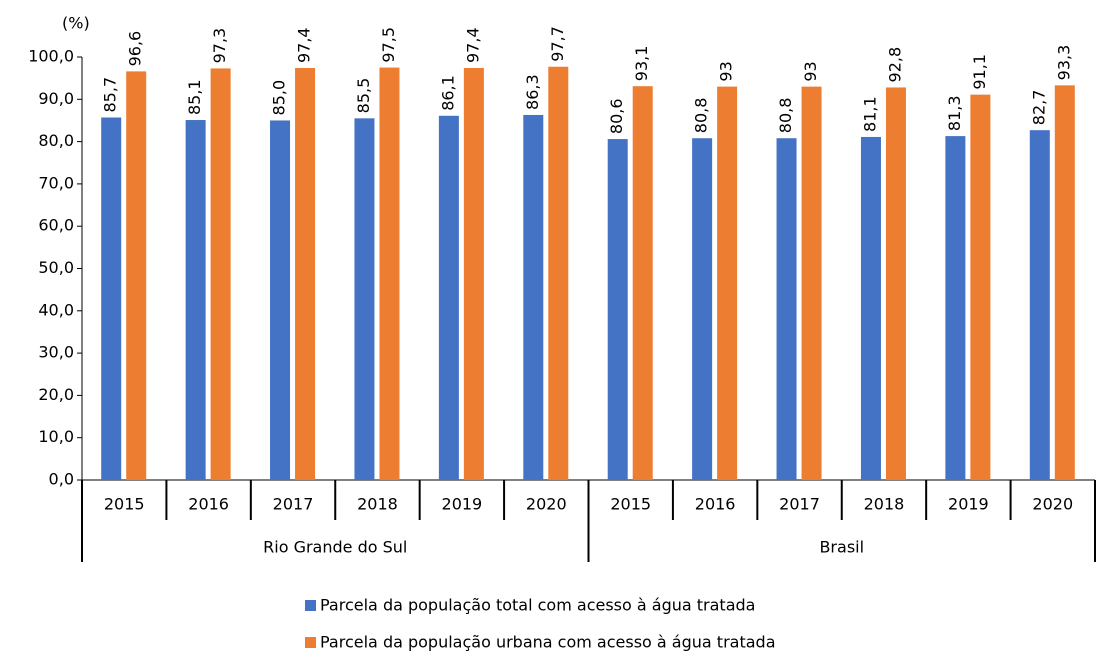 The width and height of the screenshot is (1099, 660). Describe the element at coordinates (447, 93) in the screenshot. I see `value-label: 86,1` at that location.